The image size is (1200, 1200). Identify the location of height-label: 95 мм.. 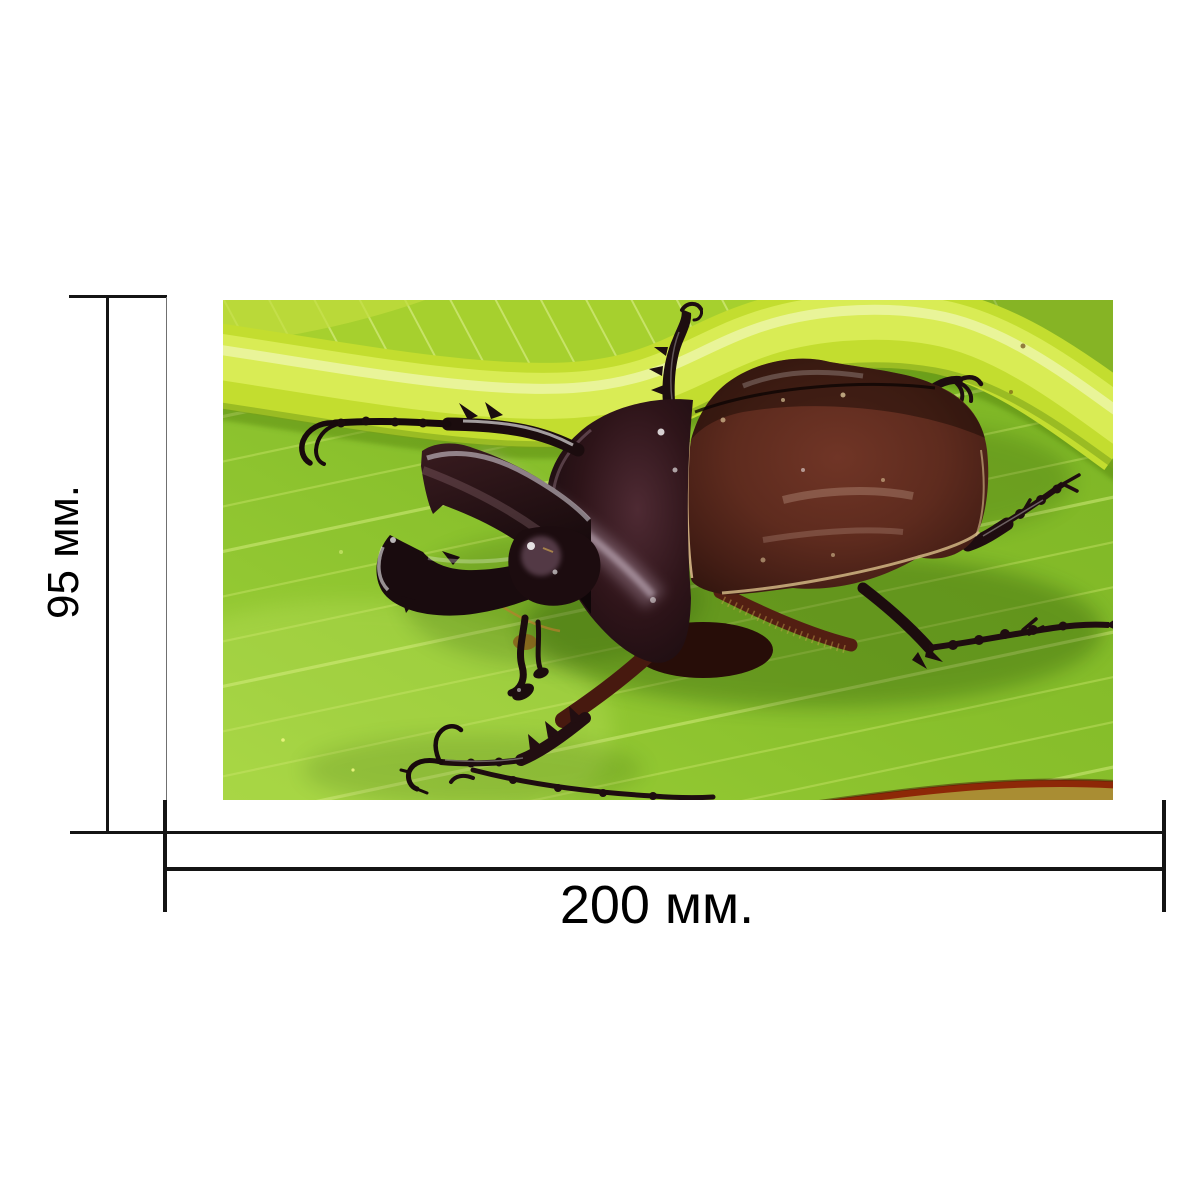
(63, 552).